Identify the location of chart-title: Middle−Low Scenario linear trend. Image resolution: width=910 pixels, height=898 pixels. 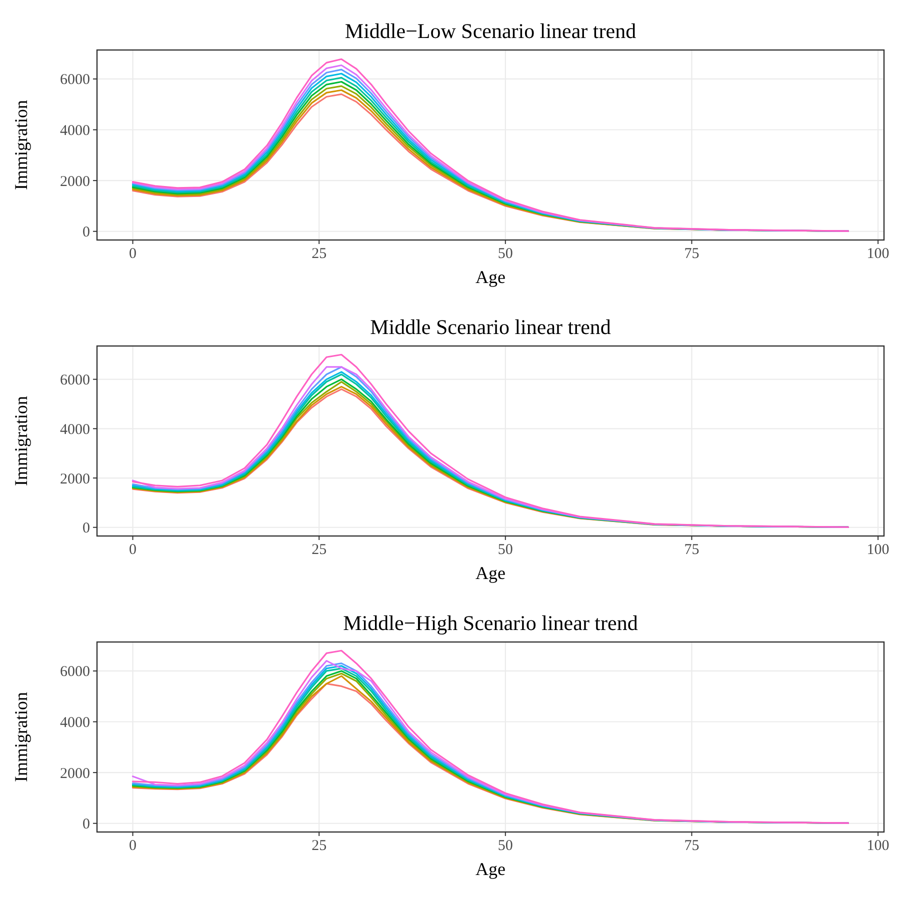
(490, 31).